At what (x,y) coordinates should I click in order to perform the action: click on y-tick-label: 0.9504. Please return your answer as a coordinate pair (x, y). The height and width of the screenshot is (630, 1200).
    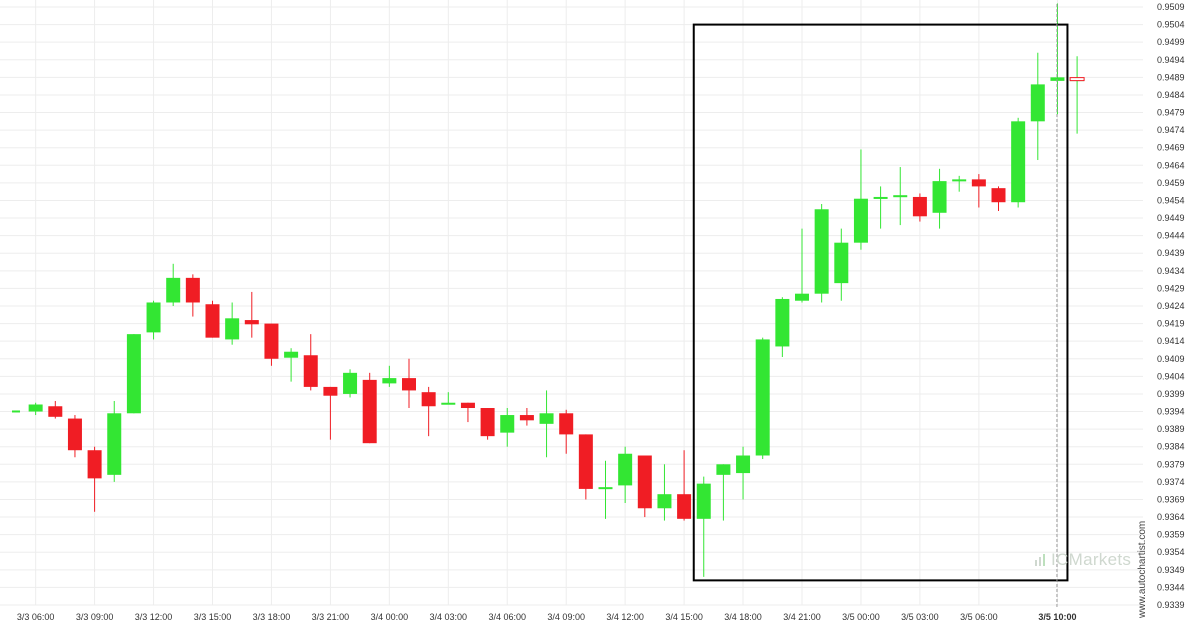
    Looking at the image, I should click on (1171, 25).